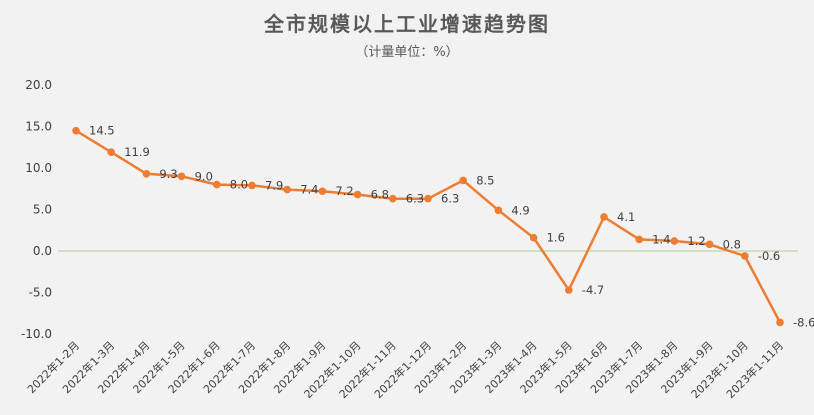 The height and width of the screenshot is (415, 814). Describe the element at coordinates (38, 168) in the screenshot. I see `y-tick-label: 10.0` at that location.